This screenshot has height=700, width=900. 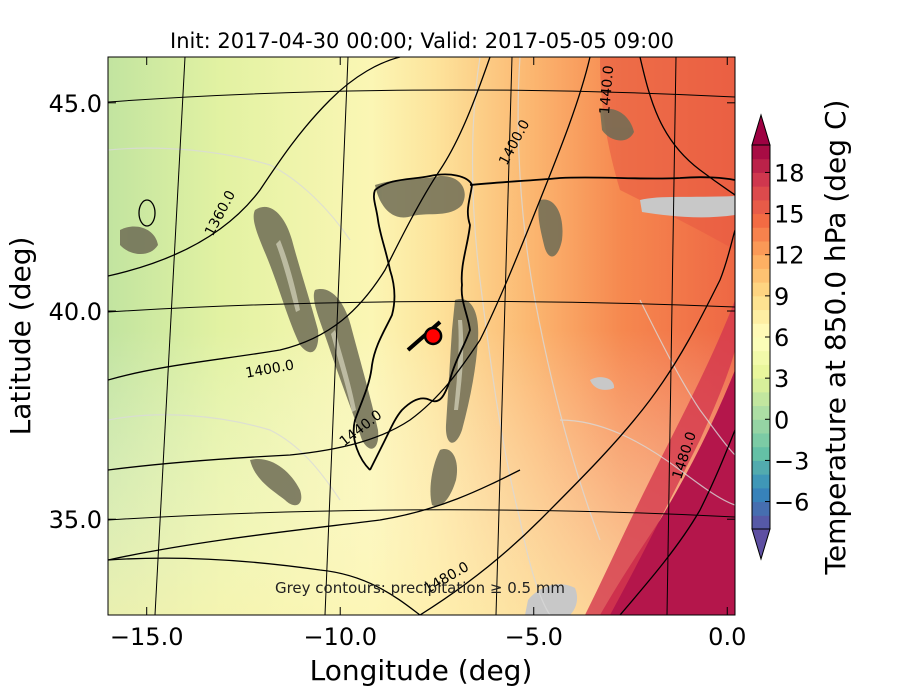 What do you see at coordinates (75, 520) in the screenshot?
I see `y-tick-label: 35.0` at bounding box center [75, 520].